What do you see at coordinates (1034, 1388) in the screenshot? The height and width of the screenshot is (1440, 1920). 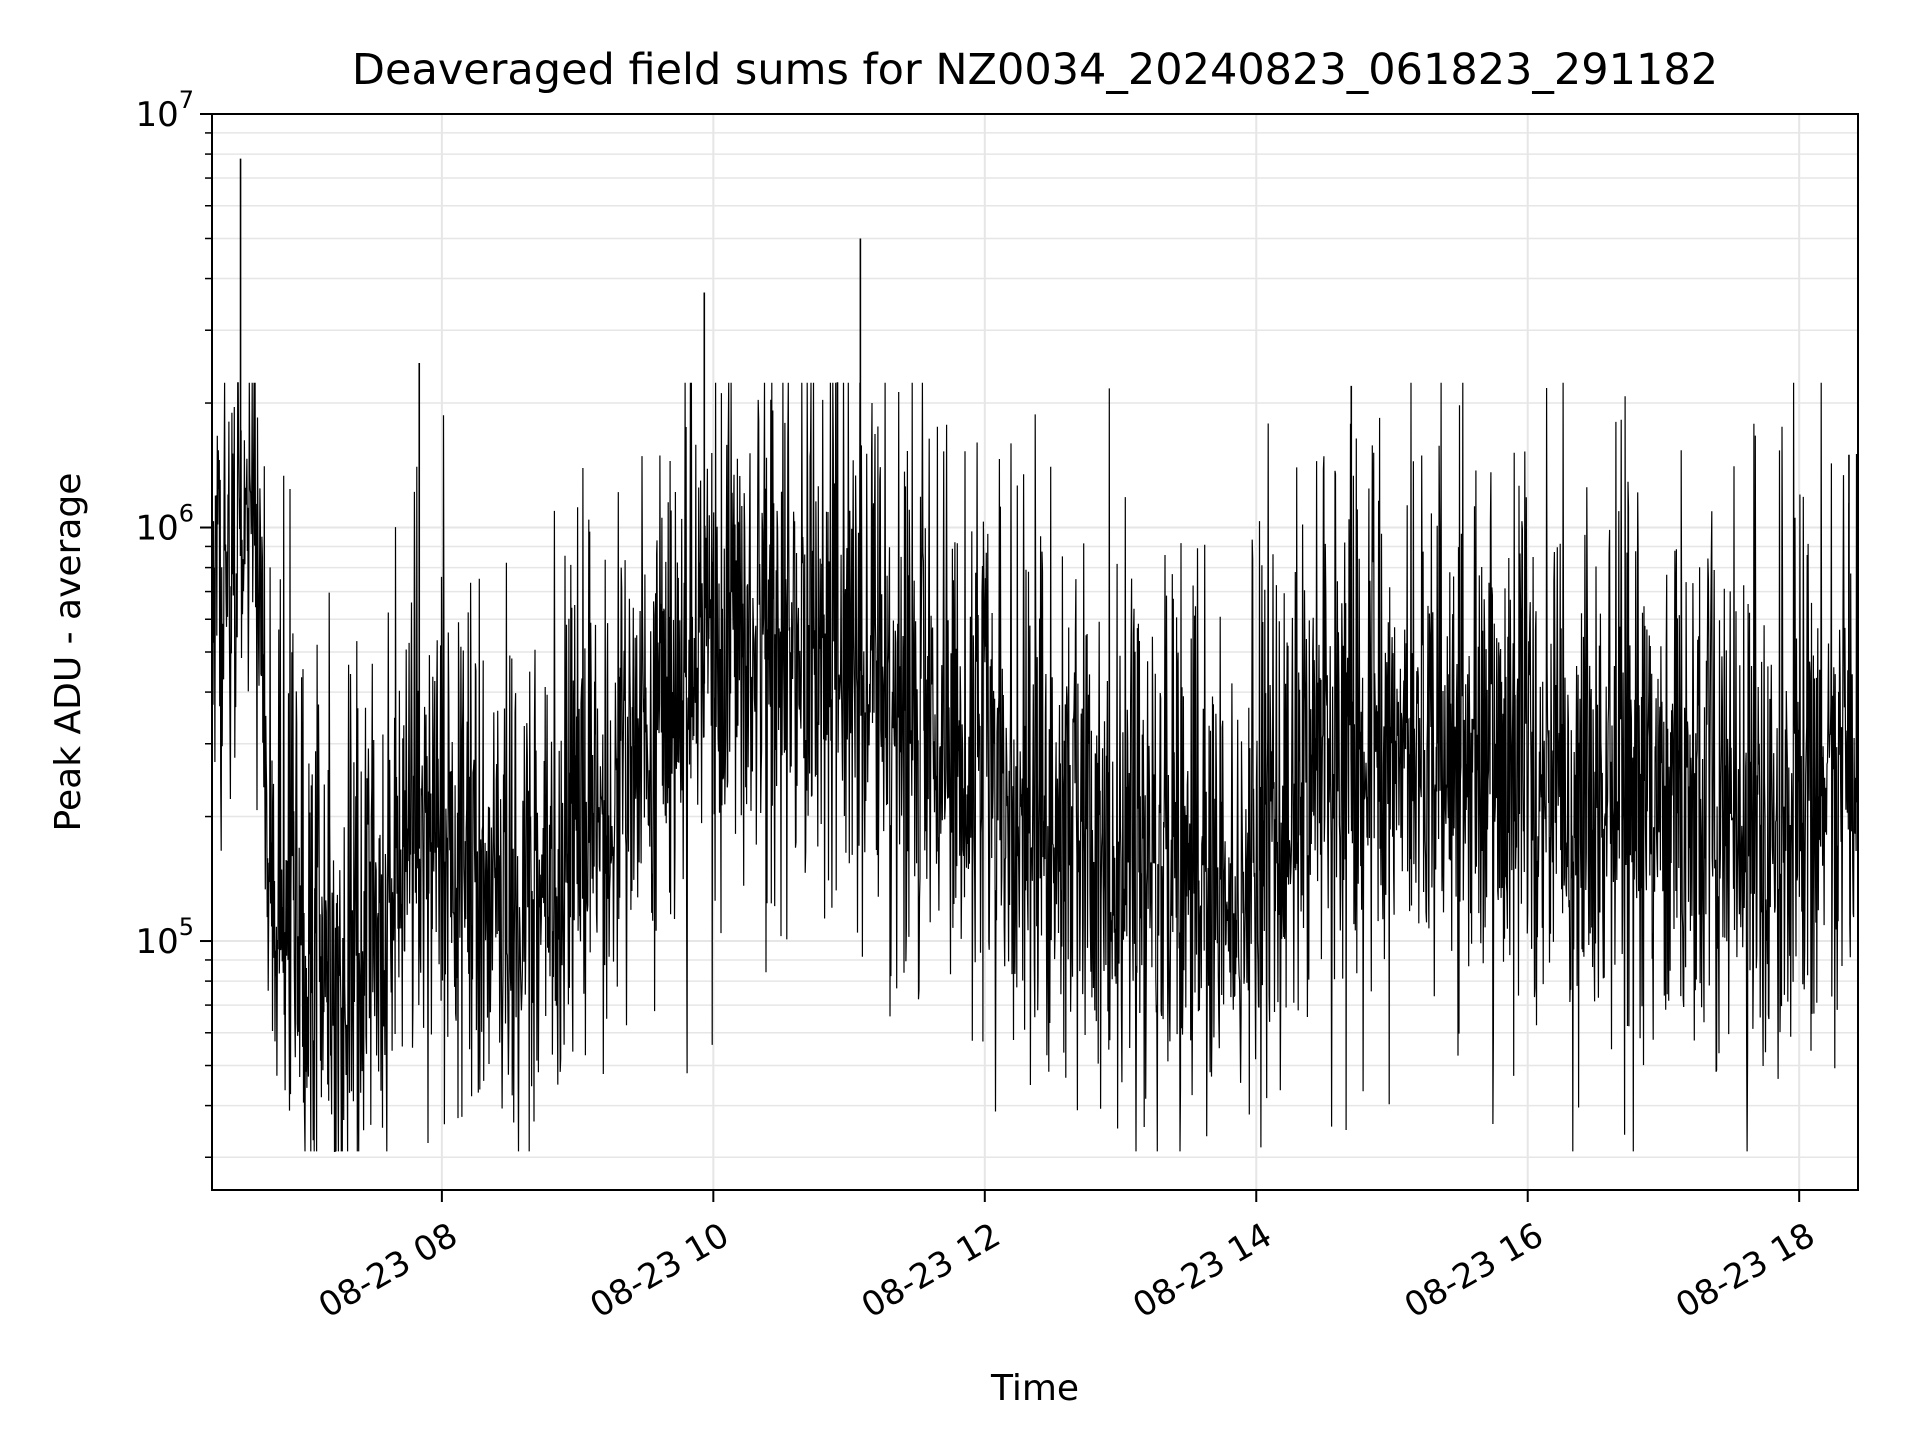 I see `x-axis-label: Time` at bounding box center [1034, 1388].